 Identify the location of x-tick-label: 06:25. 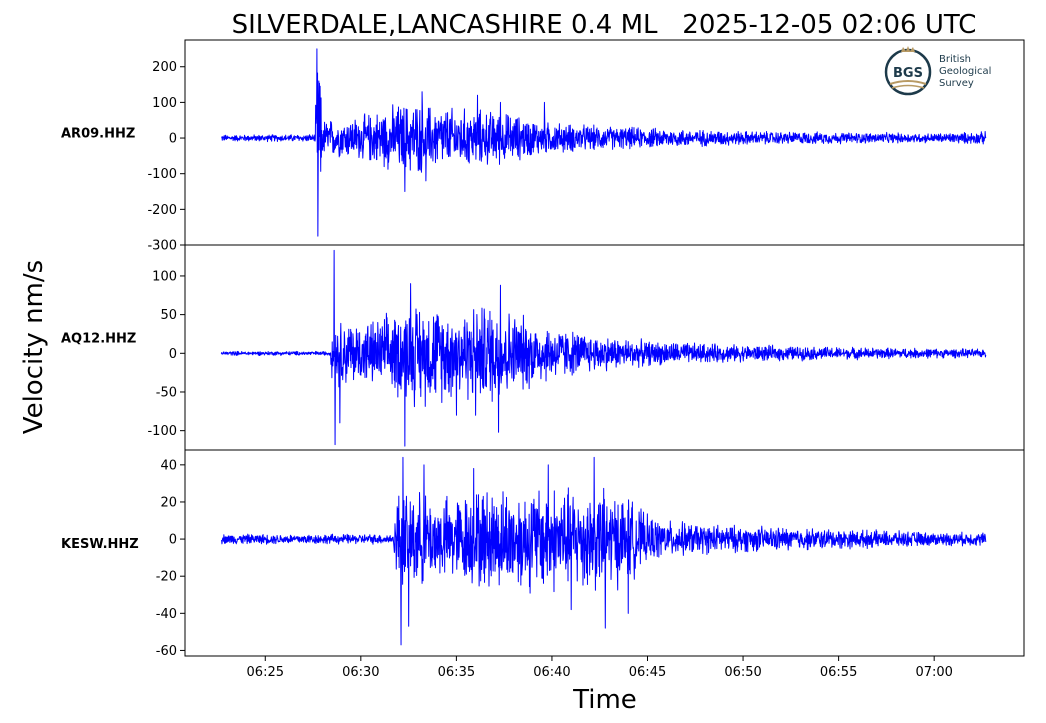
(265, 672).